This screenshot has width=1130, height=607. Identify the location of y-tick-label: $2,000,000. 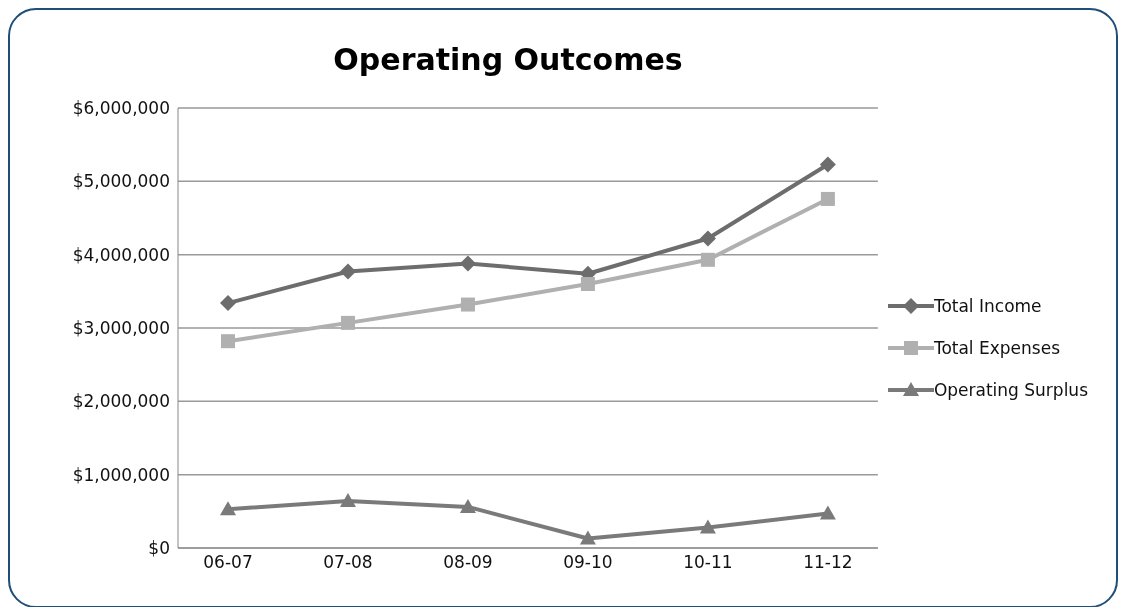
(121, 401).